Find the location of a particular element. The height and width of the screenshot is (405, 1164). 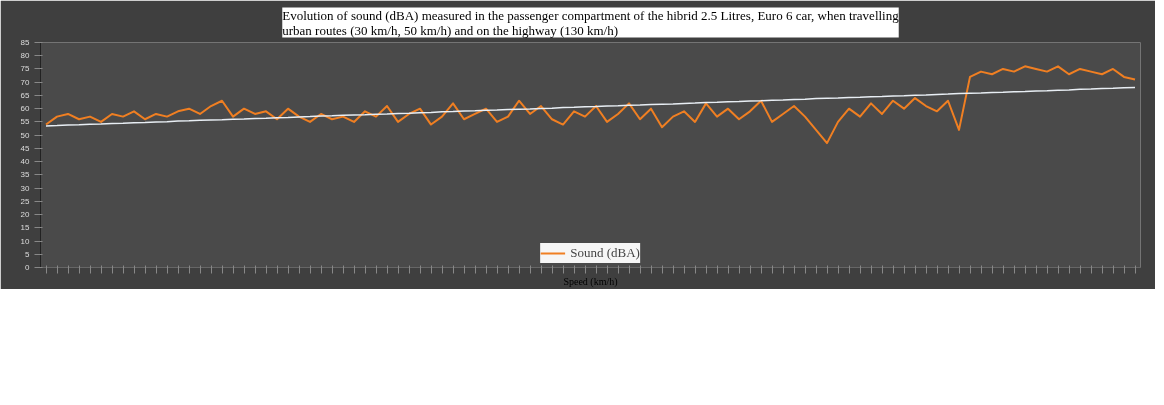

line-series is located at coordinates (590, 106).